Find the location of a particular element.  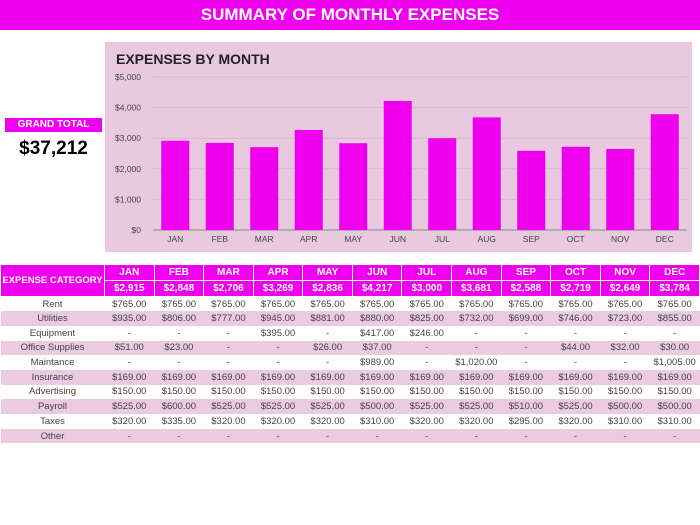

month-total: $2,915 is located at coordinates (129, 288).